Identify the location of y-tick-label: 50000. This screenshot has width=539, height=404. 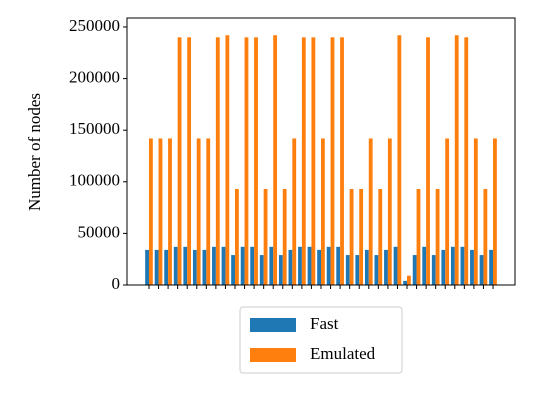
(99, 231).